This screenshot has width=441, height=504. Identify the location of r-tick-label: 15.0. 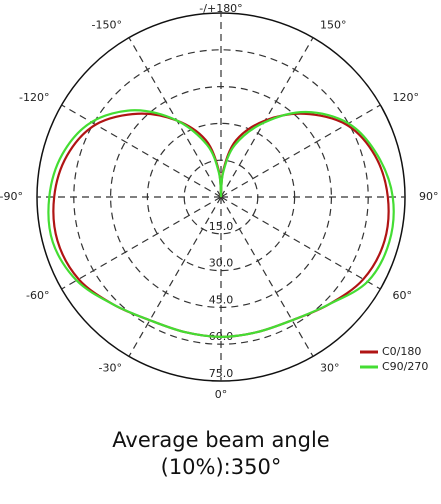
(221, 226).